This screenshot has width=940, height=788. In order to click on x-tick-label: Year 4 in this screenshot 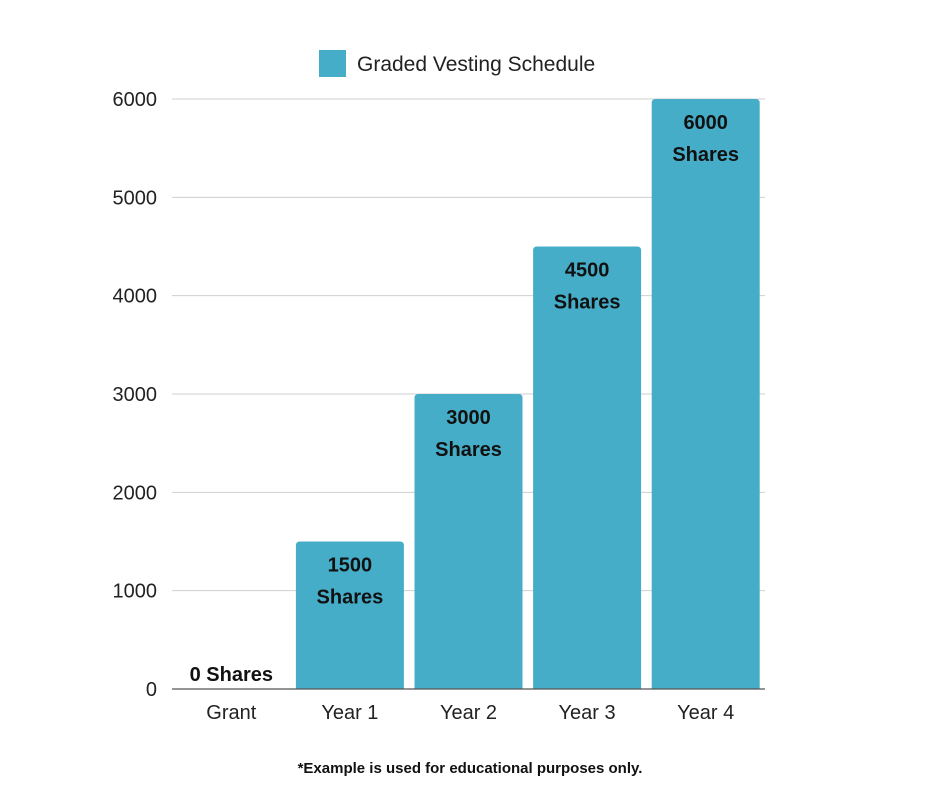, I will do `click(705, 713)`.